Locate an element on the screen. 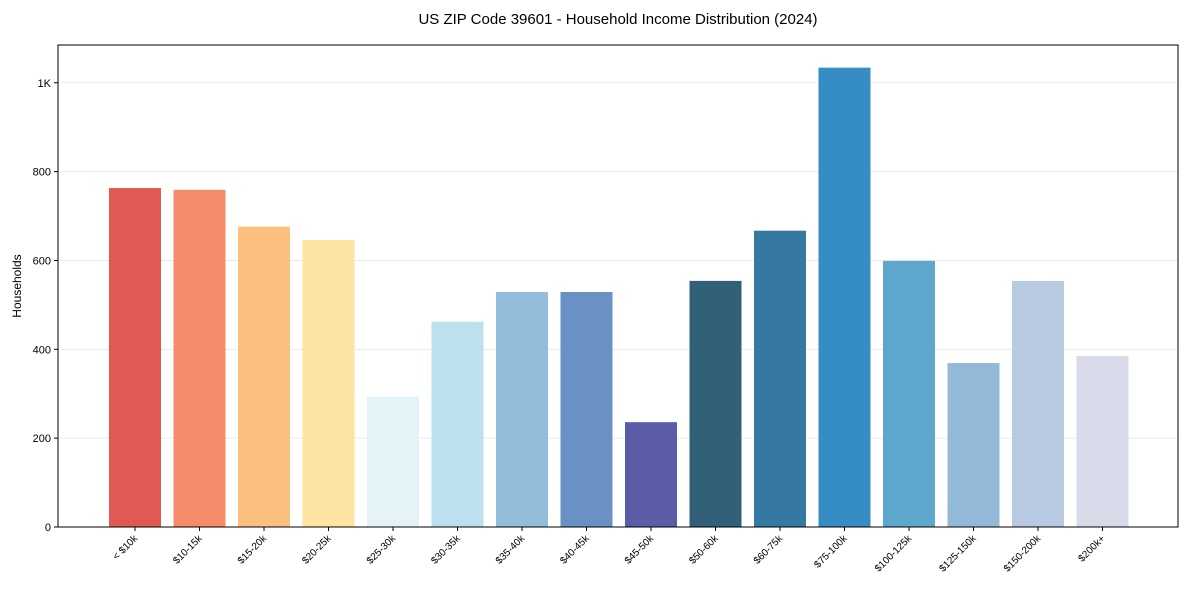  x-tick-label: $30-35k is located at coordinates (446, 550).